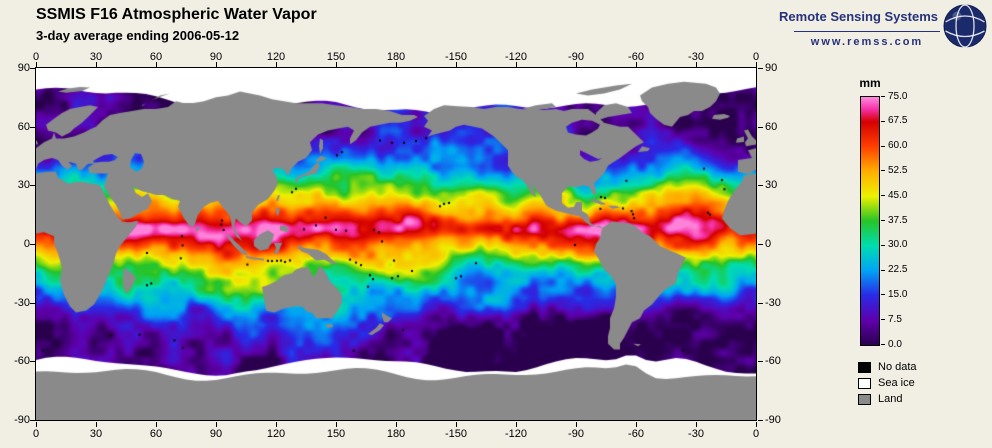 The height and width of the screenshot is (448, 992). What do you see at coordinates (870, 83) in the screenshot?
I see `colorbar-units-label: mm` at bounding box center [870, 83].